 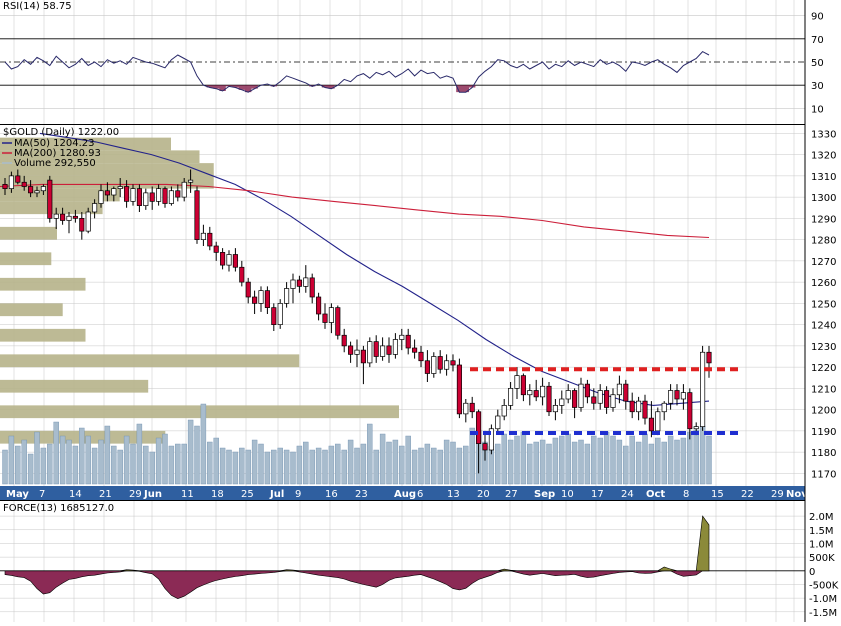 I want to click on date-axis-label: 27, so click(x=511, y=494).